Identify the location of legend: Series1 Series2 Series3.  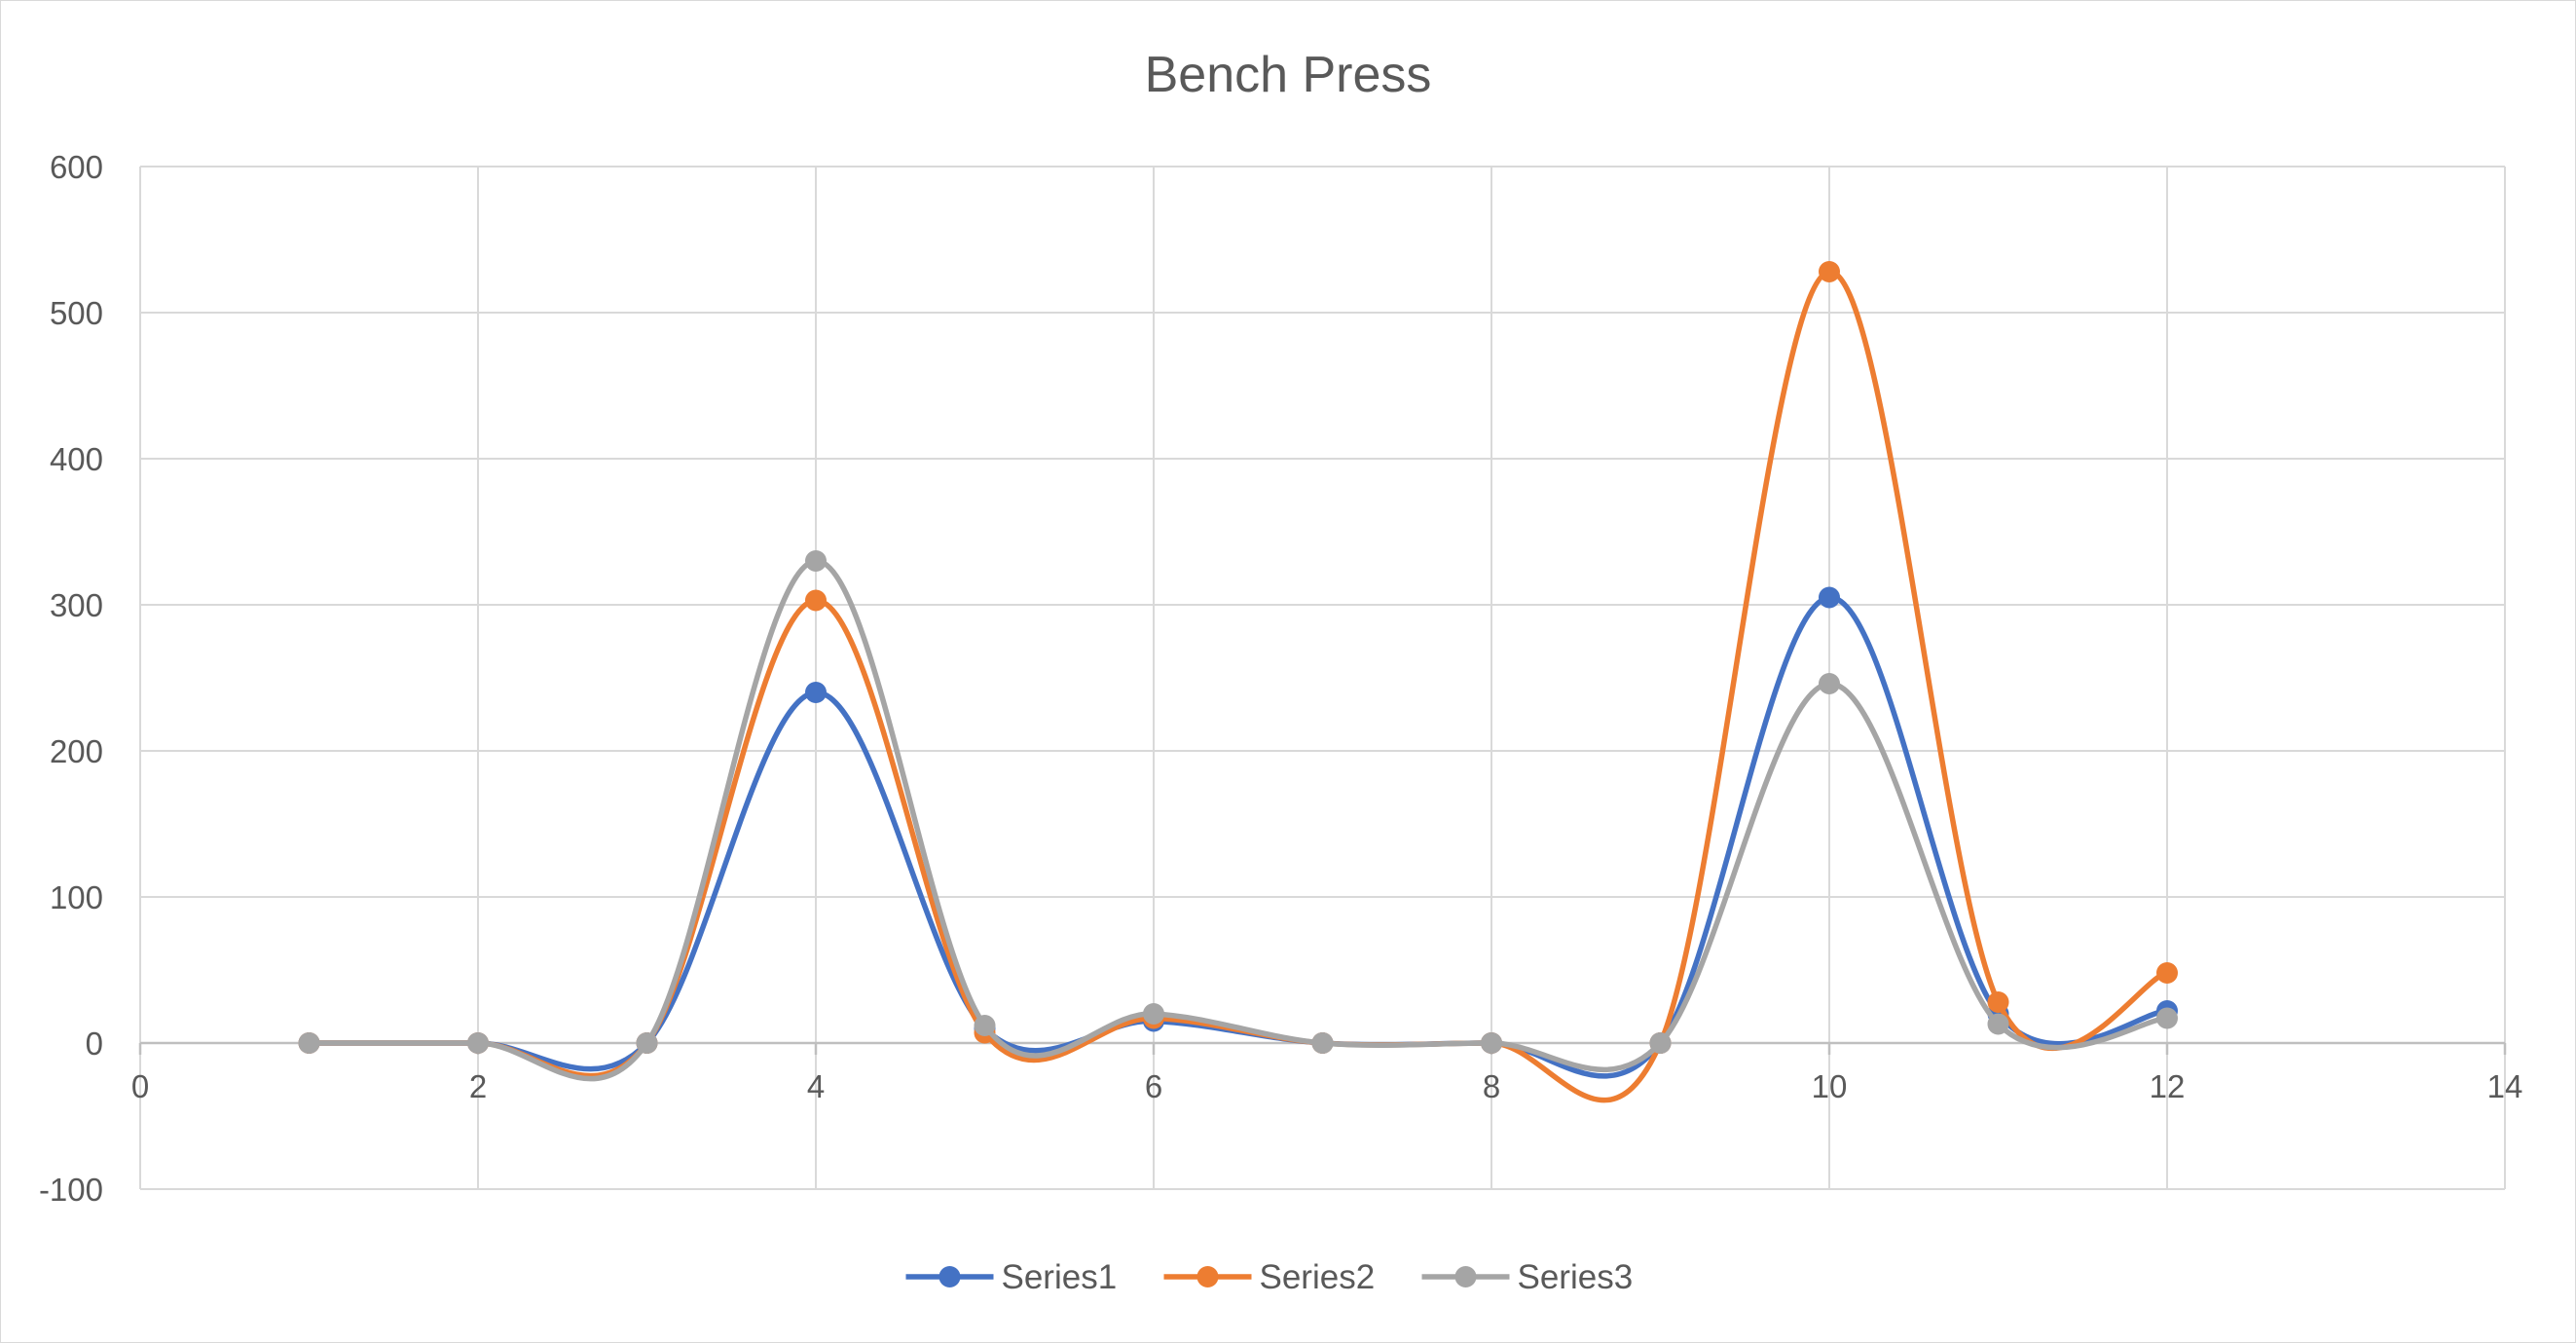
(1269, 1277).